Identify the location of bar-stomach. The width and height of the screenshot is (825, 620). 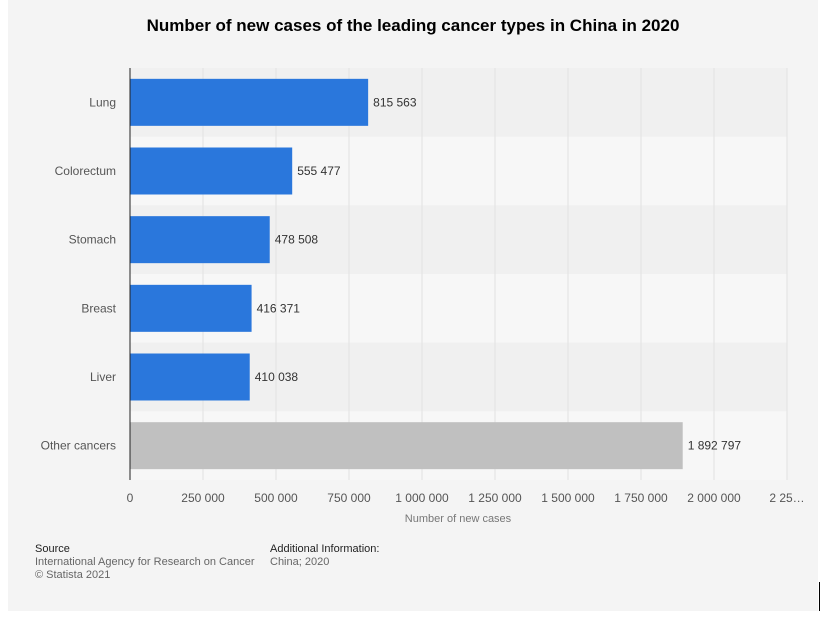
(200, 240).